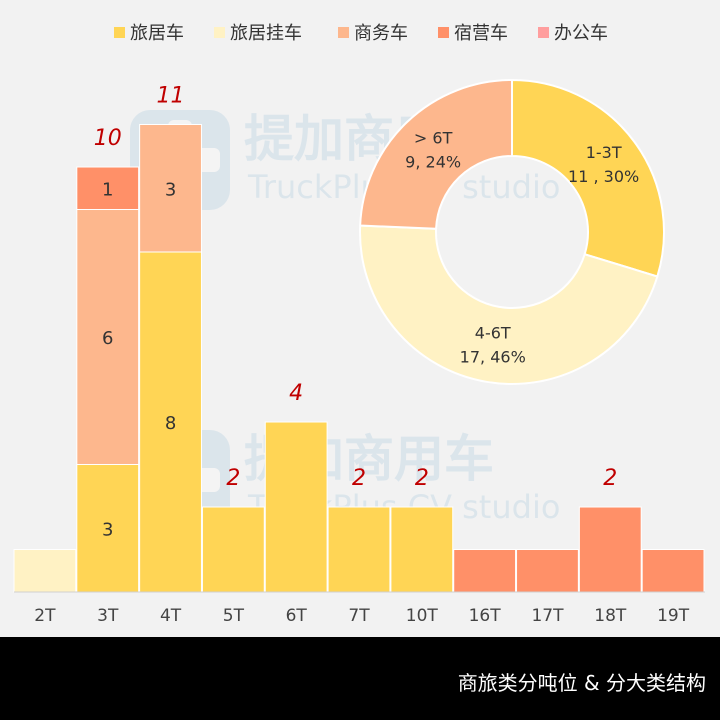  What do you see at coordinates (171, 616) in the screenshot?
I see `x-tick-label: 4T` at bounding box center [171, 616].